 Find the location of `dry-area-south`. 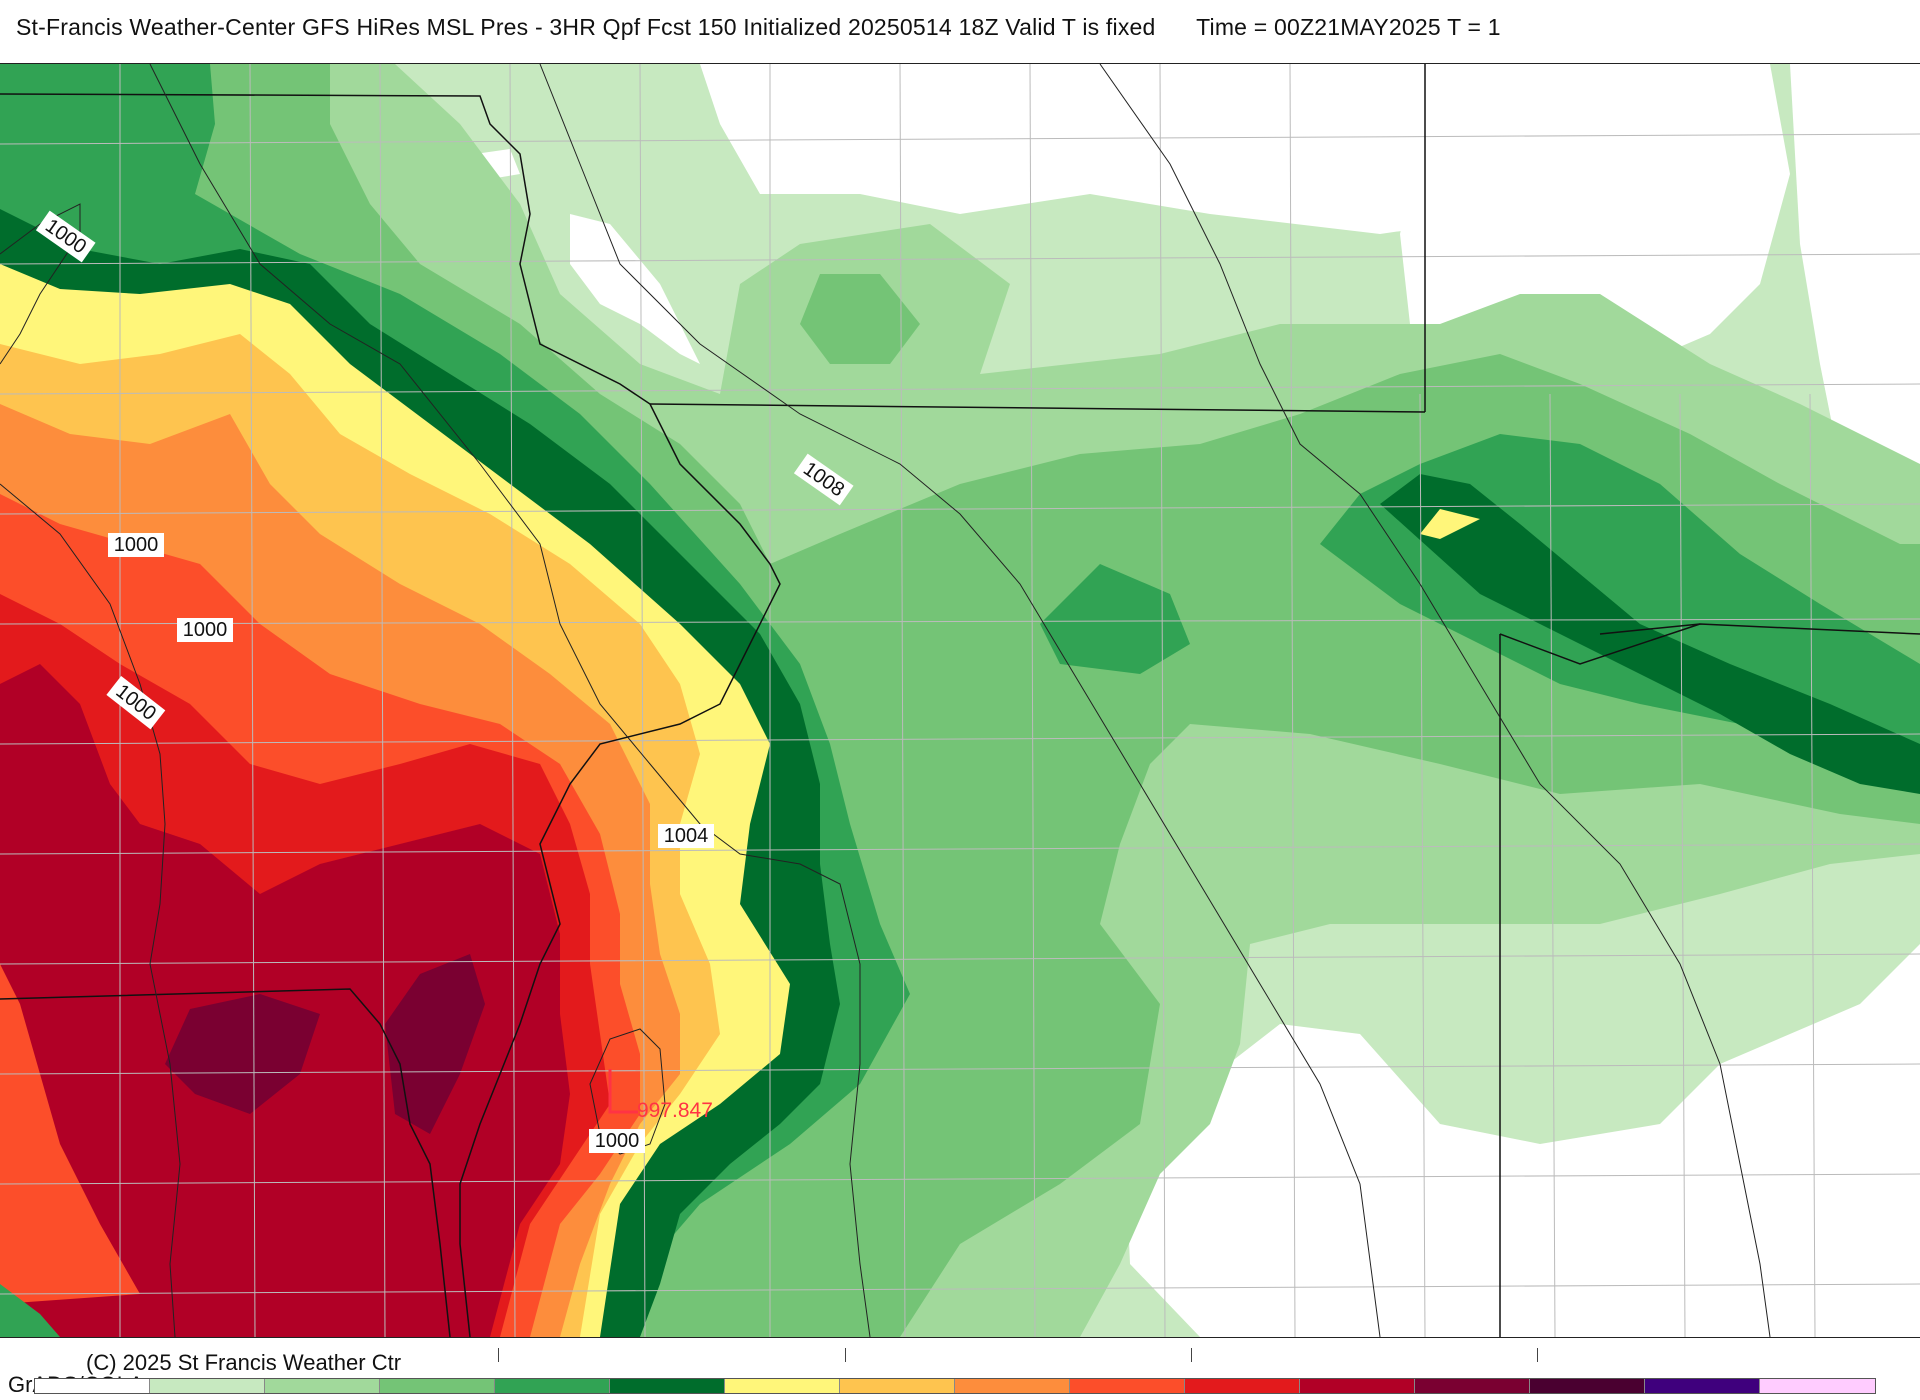

dry-area-south is located at coordinates (1522, 1140).